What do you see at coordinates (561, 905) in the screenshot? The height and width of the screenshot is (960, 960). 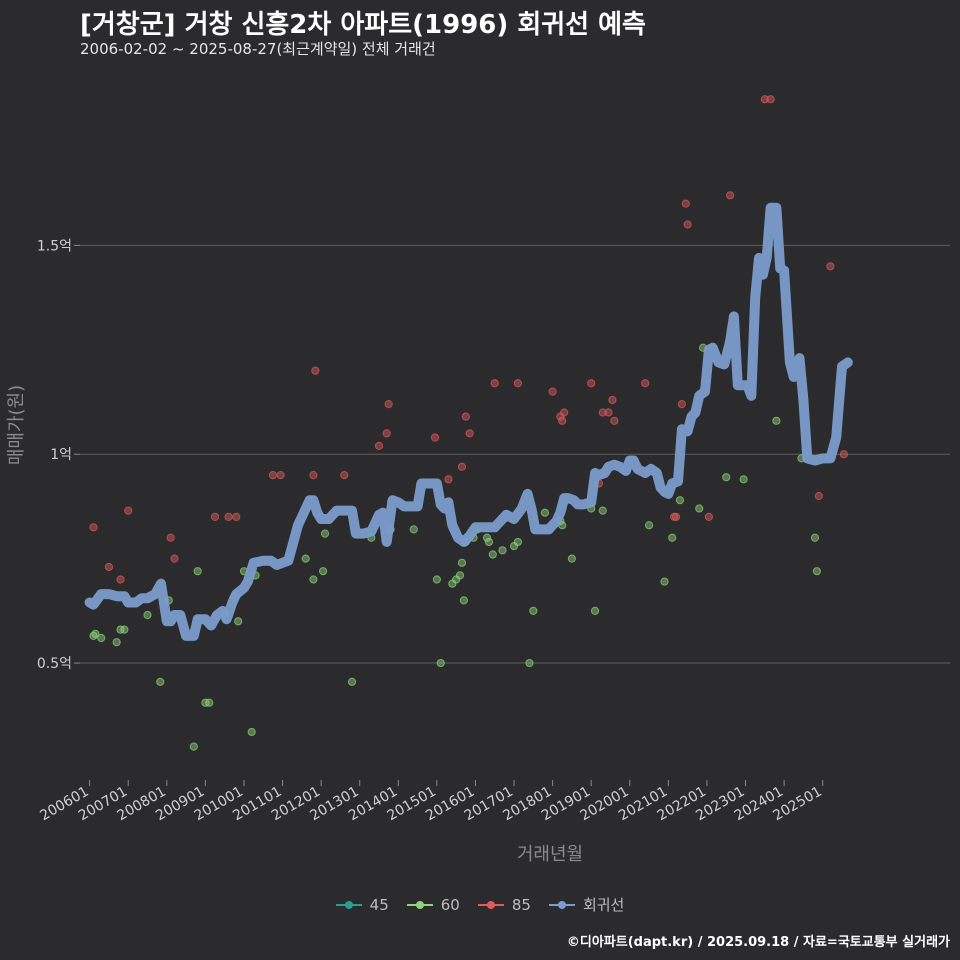 I see `legend-key-regression` at bounding box center [561, 905].